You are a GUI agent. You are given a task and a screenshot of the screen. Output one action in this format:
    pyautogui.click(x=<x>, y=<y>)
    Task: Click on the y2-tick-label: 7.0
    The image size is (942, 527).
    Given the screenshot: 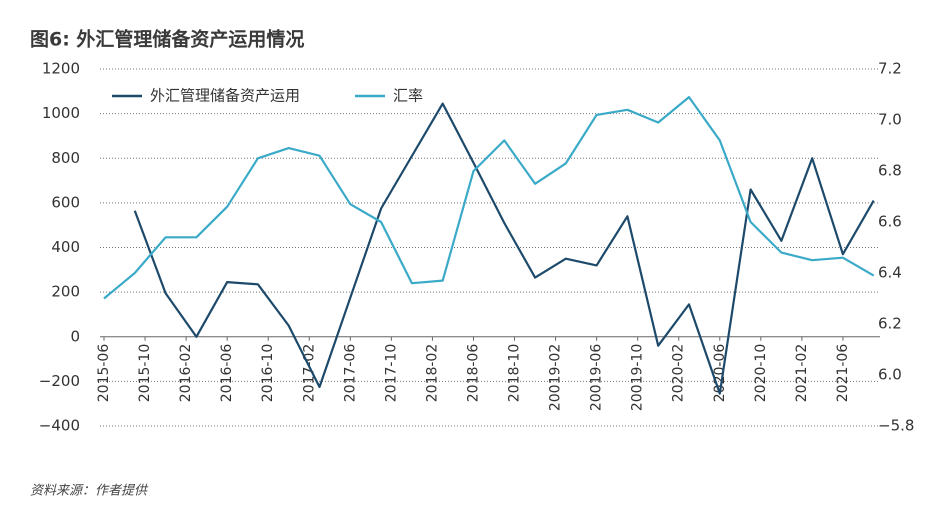 What is the action you would take?
    pyautogui.click(x=890, y=120)
    